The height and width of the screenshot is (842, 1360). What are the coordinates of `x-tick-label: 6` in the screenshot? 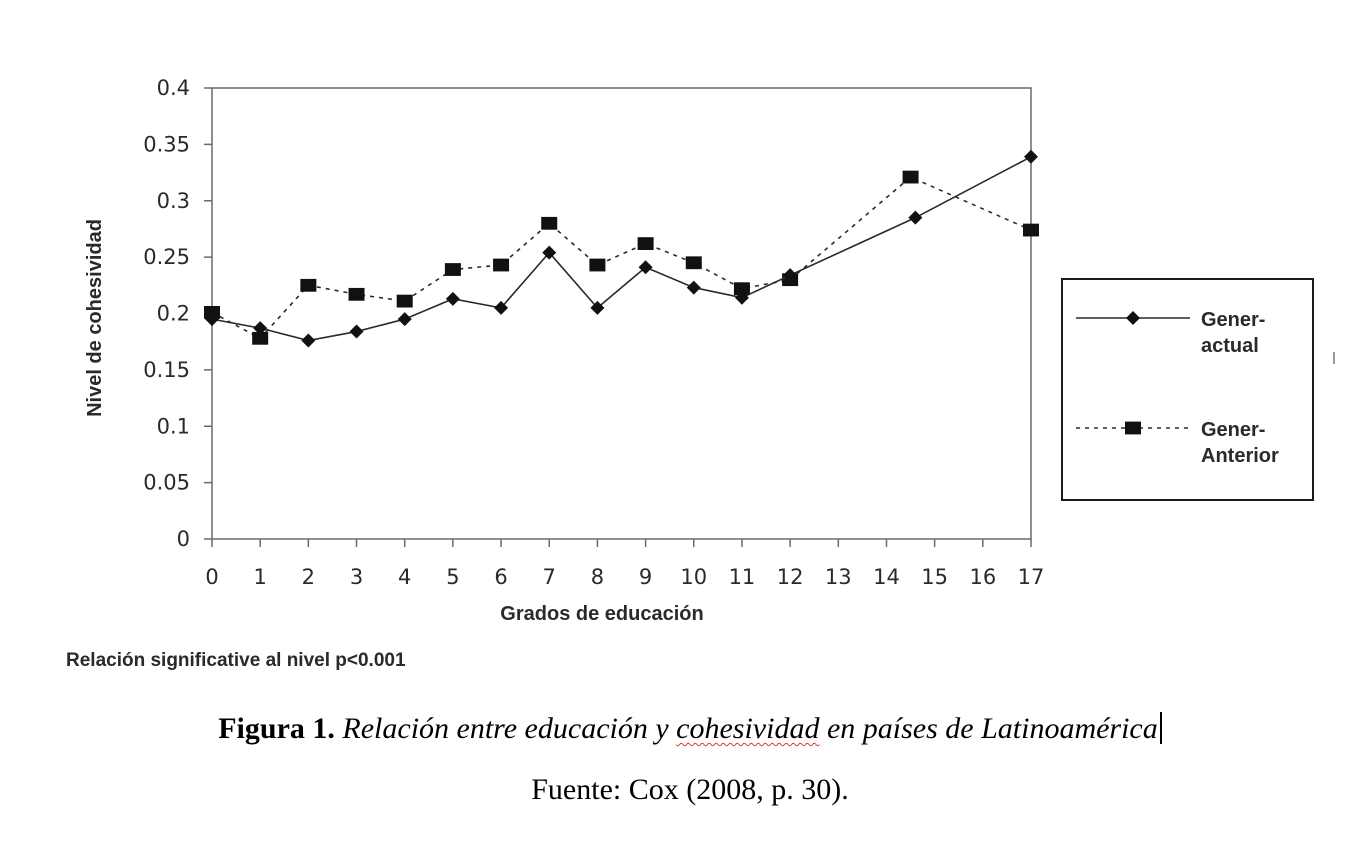 It's located at (500, 577).